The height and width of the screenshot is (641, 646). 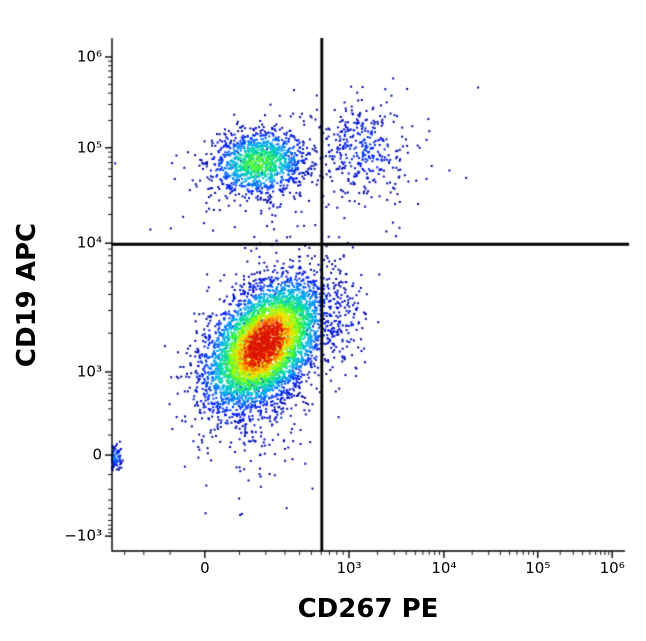 I want to click on y-tick-label: 10⁴, so click(x=89, y=242).